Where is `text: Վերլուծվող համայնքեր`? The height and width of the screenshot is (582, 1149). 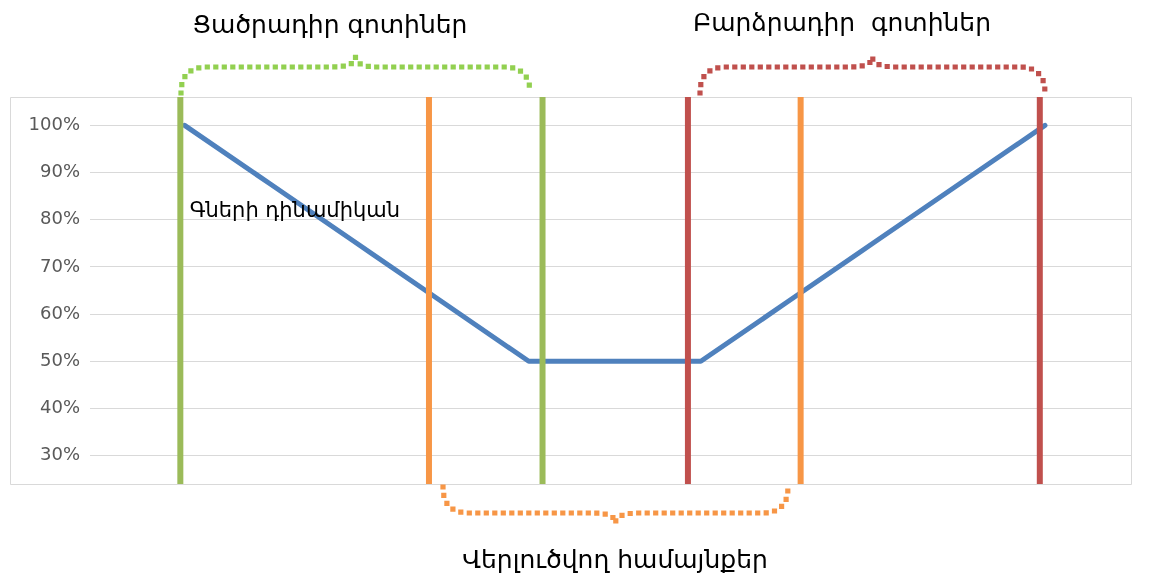 text: Վերլուծվող համայնքեր is located at coordinates (615, 559).